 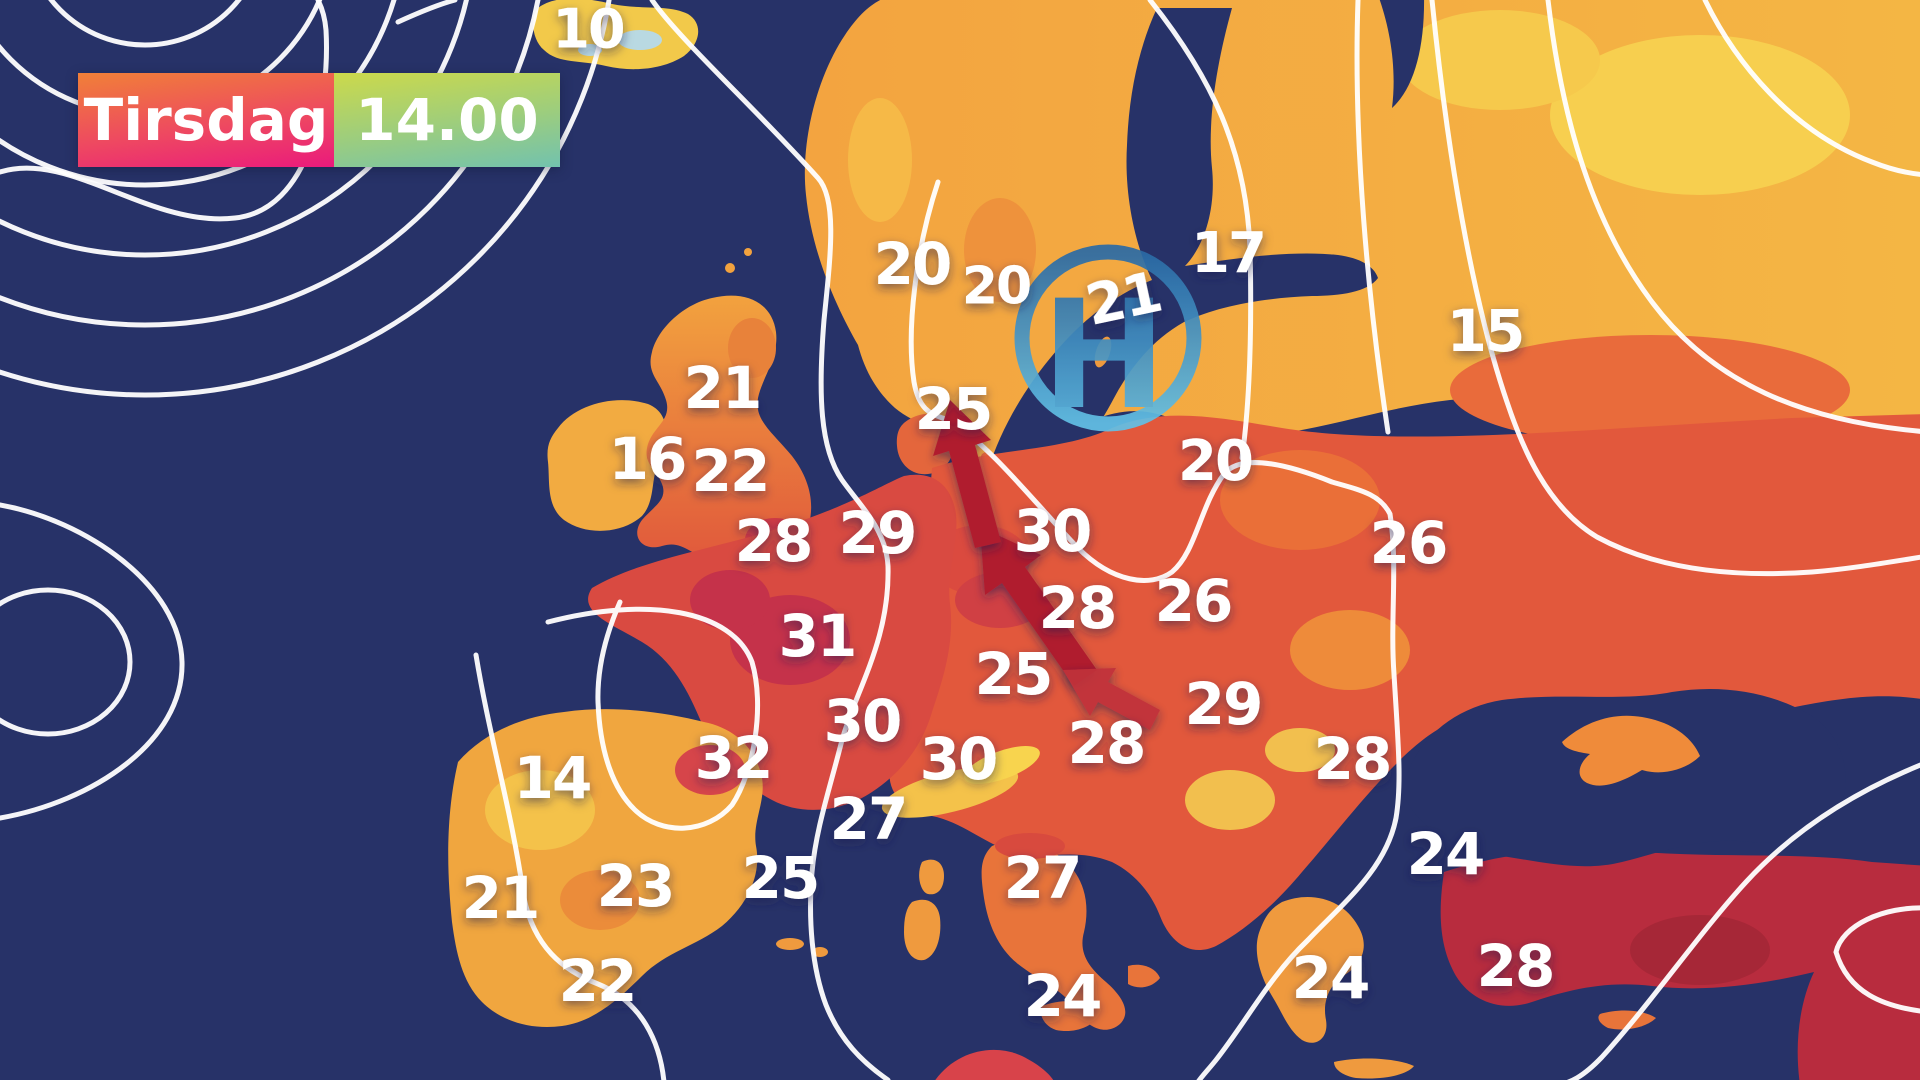 I want to click on temperature-label: 32, so click(x=733, y=758).